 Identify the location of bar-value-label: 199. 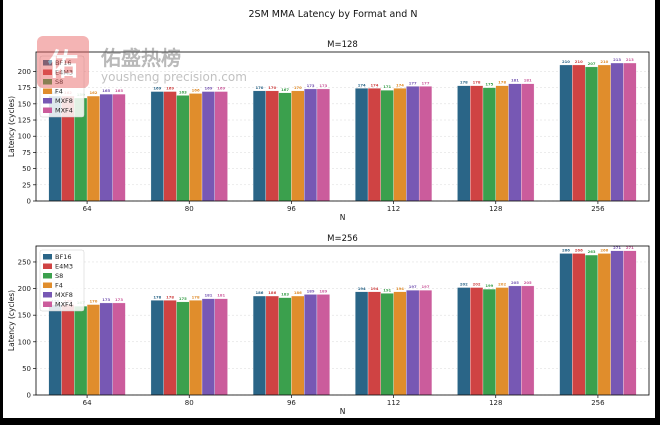
(489, 285).